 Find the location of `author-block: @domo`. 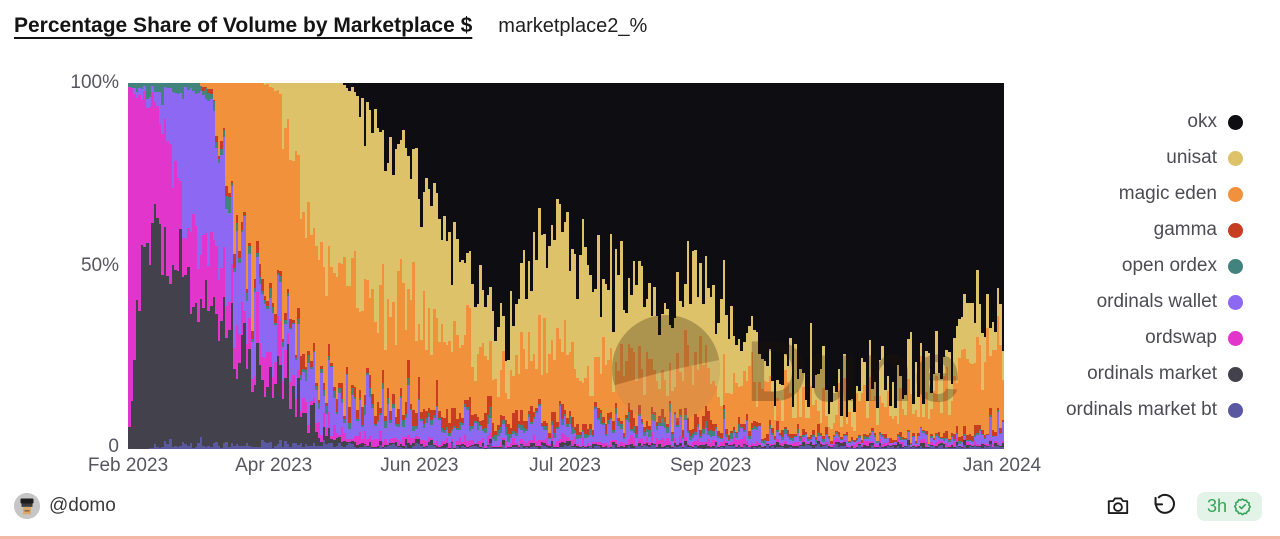

author-block: @domo is located at coordinates (65, 506).